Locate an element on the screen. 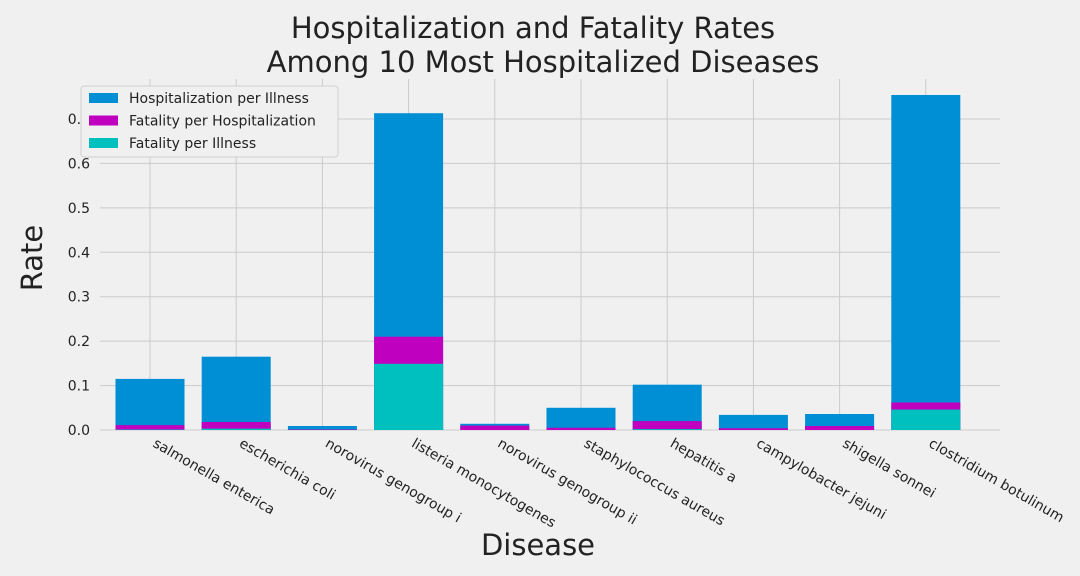  chart-title: Among 10 Most Hospitalized Diseases is located at coordinates (543, 62).